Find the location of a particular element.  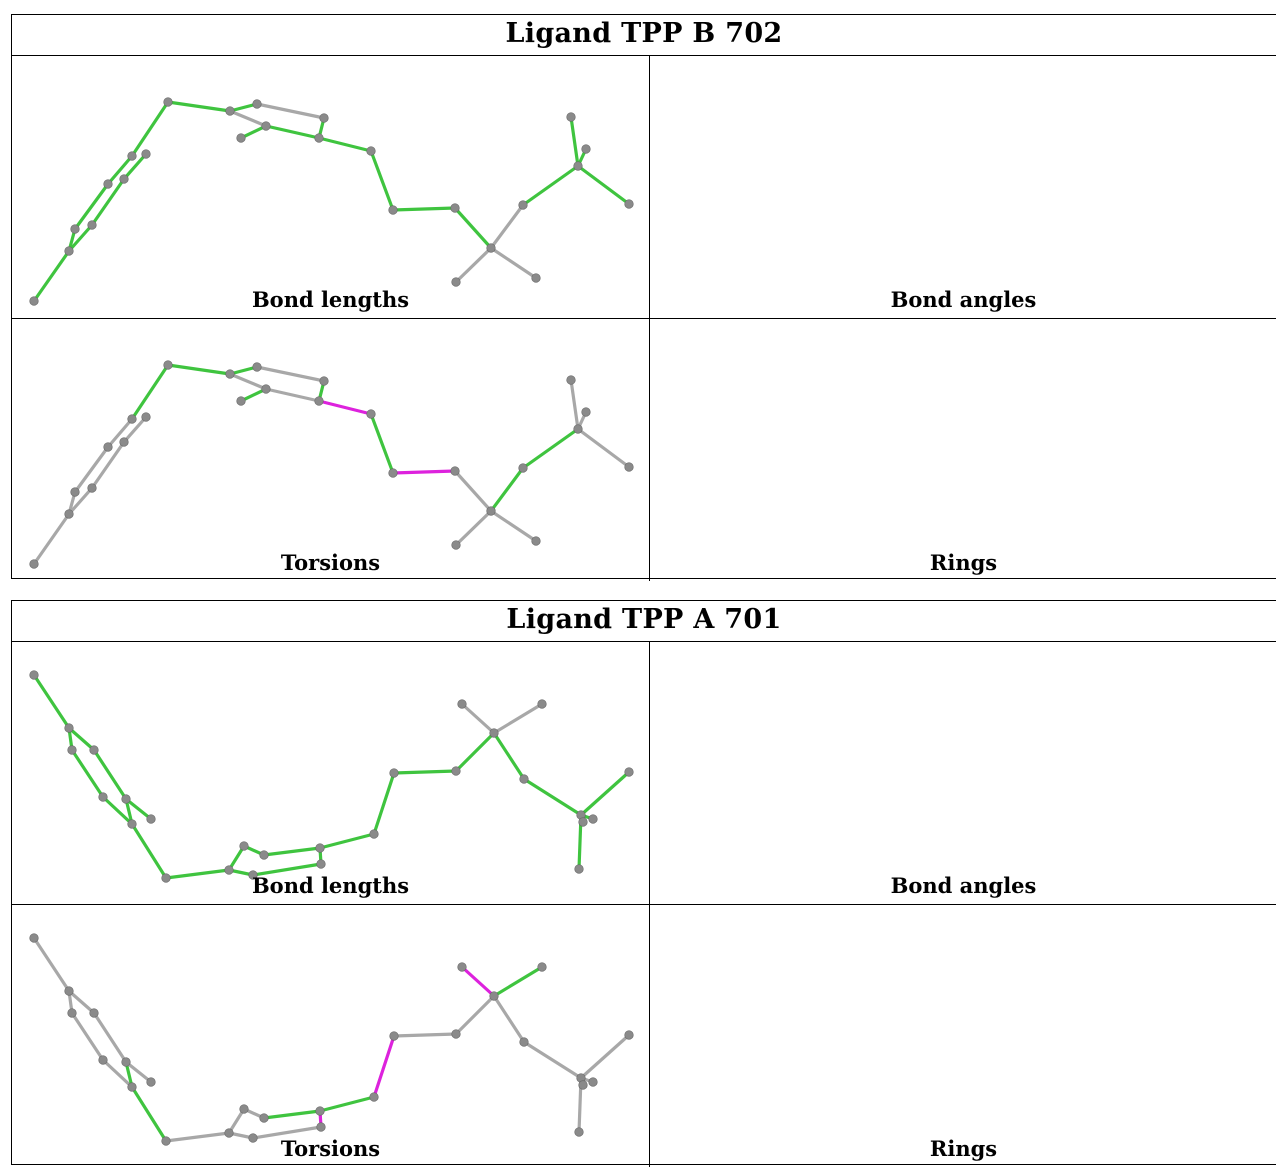

panel-label: Bond lengths is located at coordinates (330, 885).